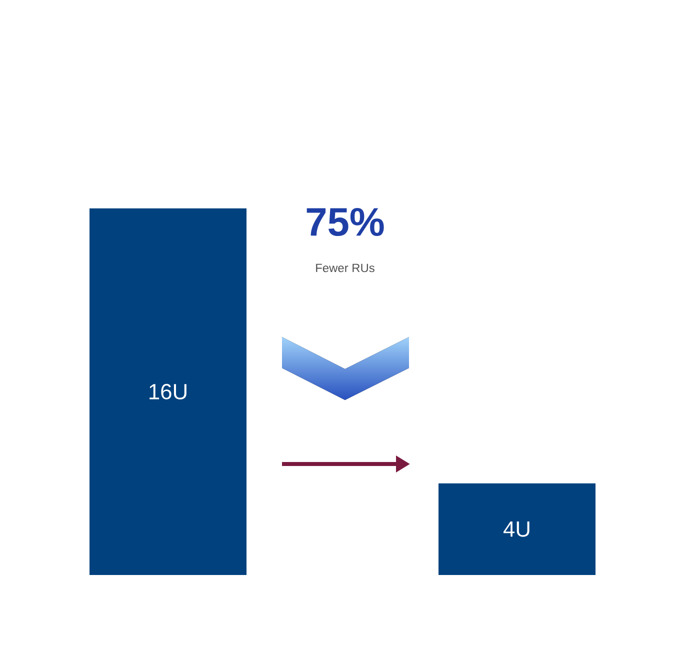  I want to click on data-label: 4U, so click(517, 529).